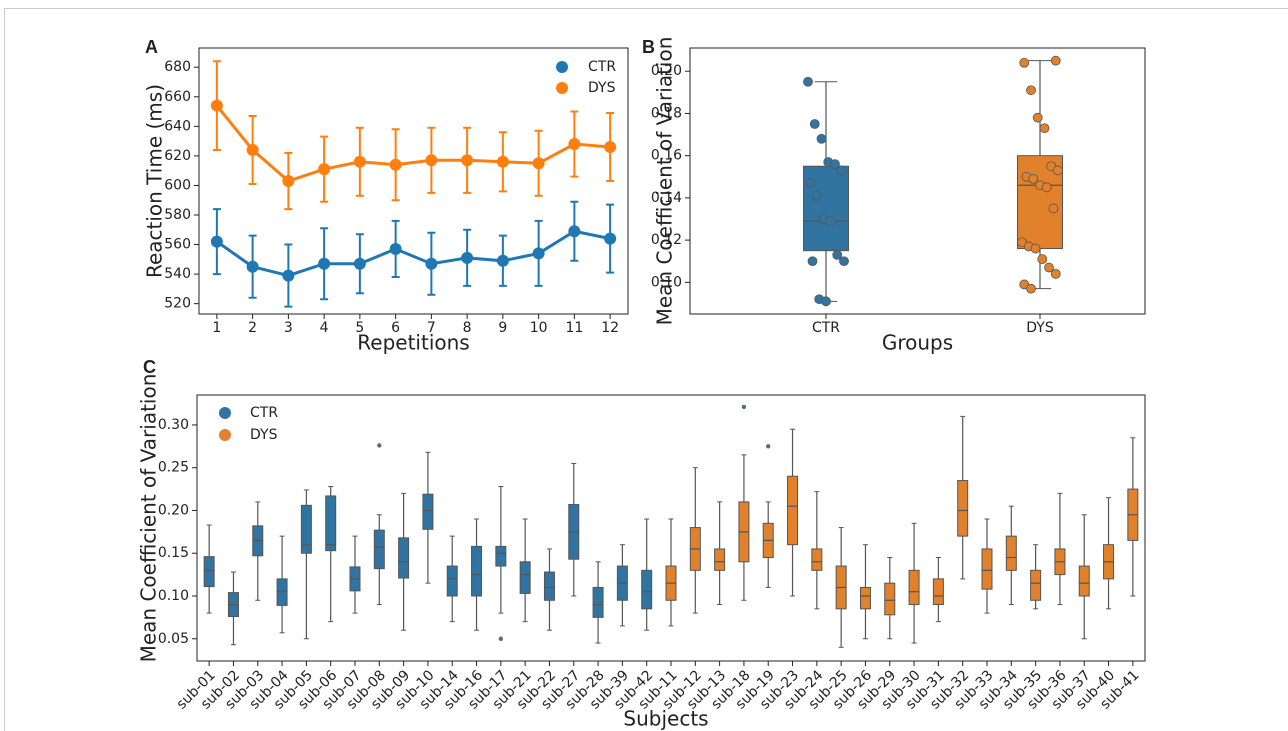 The image size is (1288, 731). Describe the element at coordinates (173, 468) in the screenshot. I see `y-tick-label: 0.25` at that location.